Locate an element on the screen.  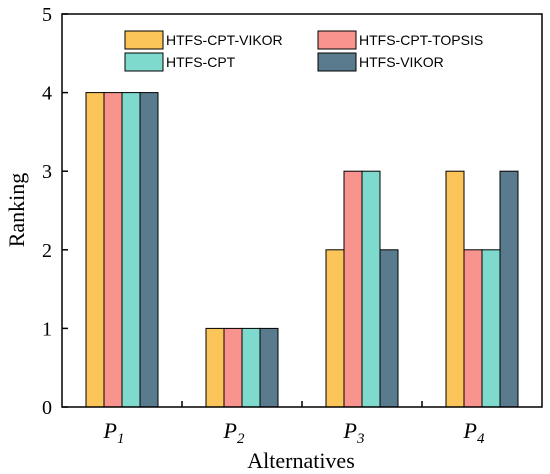
legend-label: HTFS-VIKOR is located at coordinates (401, 62).